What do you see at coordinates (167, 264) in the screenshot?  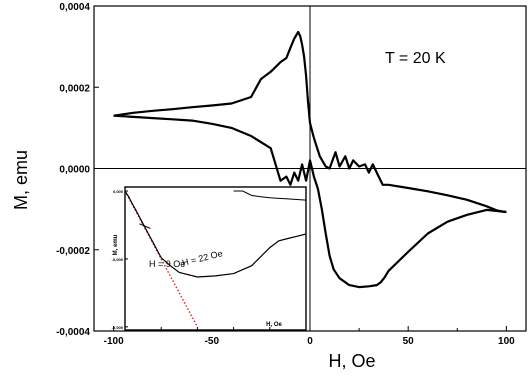 I see `inset-field-label: H = 9 Oe` at bounding box center [167, 264].